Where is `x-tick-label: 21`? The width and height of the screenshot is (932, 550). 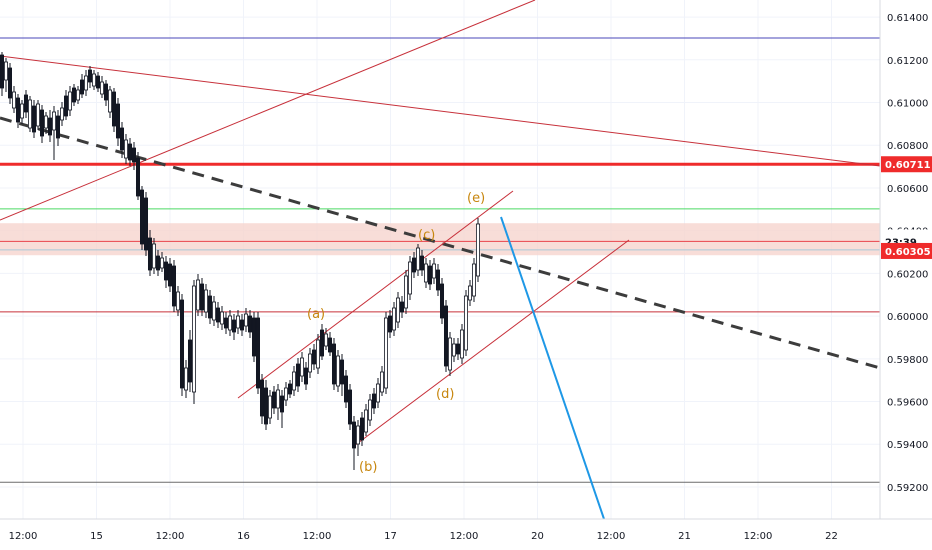 x-tick-label: 21 is located at coordinates (684, 536).